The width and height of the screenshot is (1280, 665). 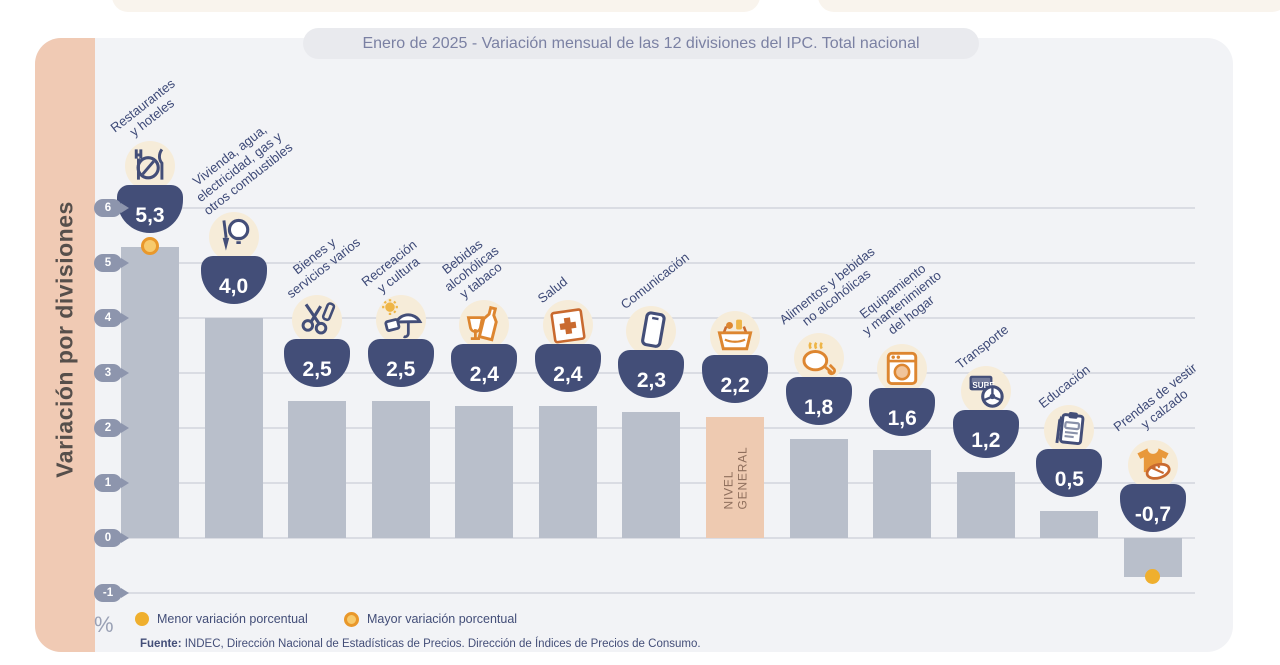 I want to click on value-label: 1,6, so click(x=902, y=418).